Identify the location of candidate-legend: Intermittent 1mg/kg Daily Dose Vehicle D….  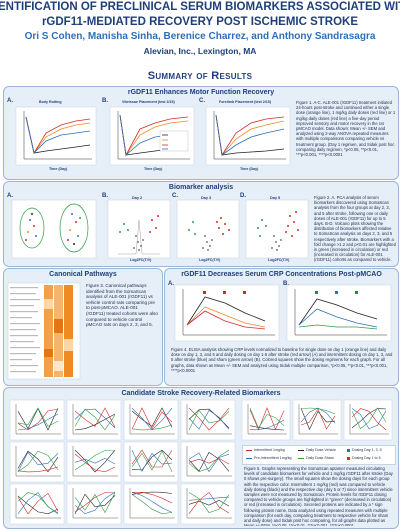
(319, 455).